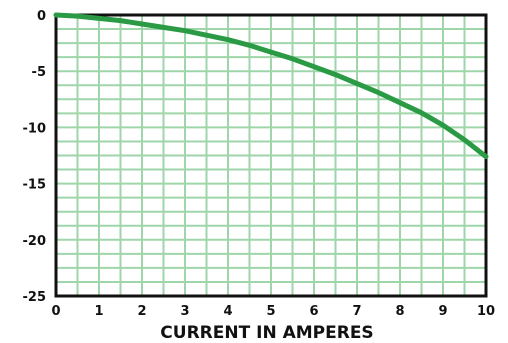 The width and height of the screenshot is (508, 343). Describe the element at coordinates (184, 311) in the screenshot. I see `x-tick-label: 3` at that location.